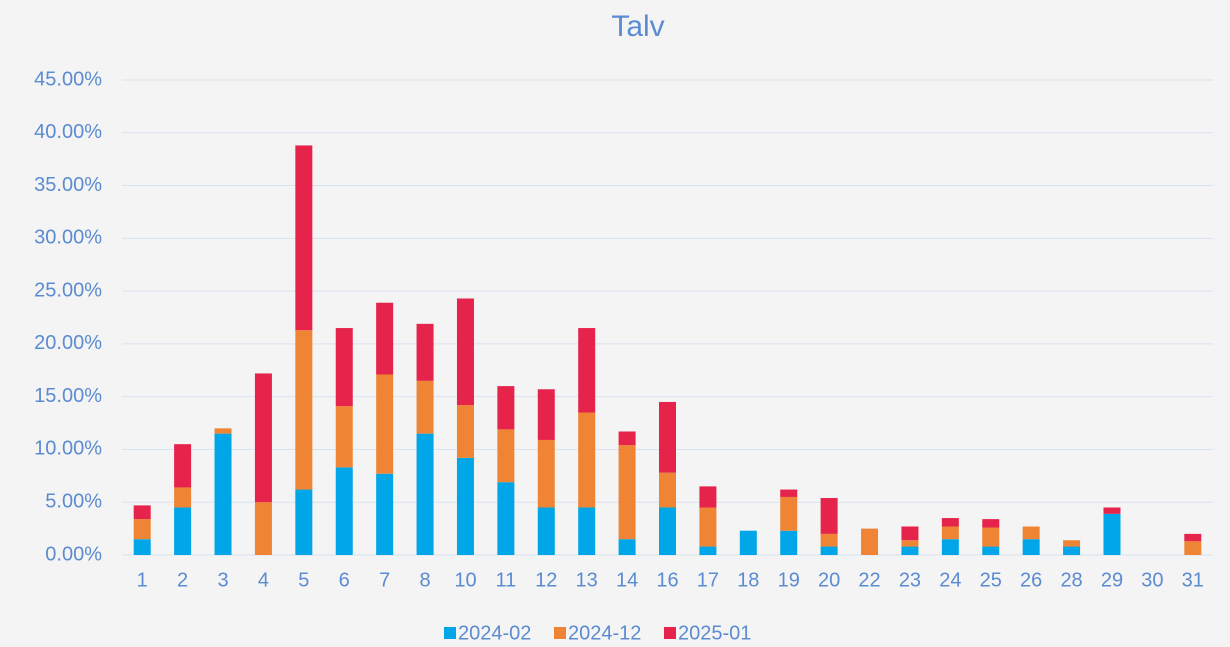  What do you see at coordinates (505, 580) in the screenshot?
I see `x-tick-label: 11` at bounding box center [505, 580].